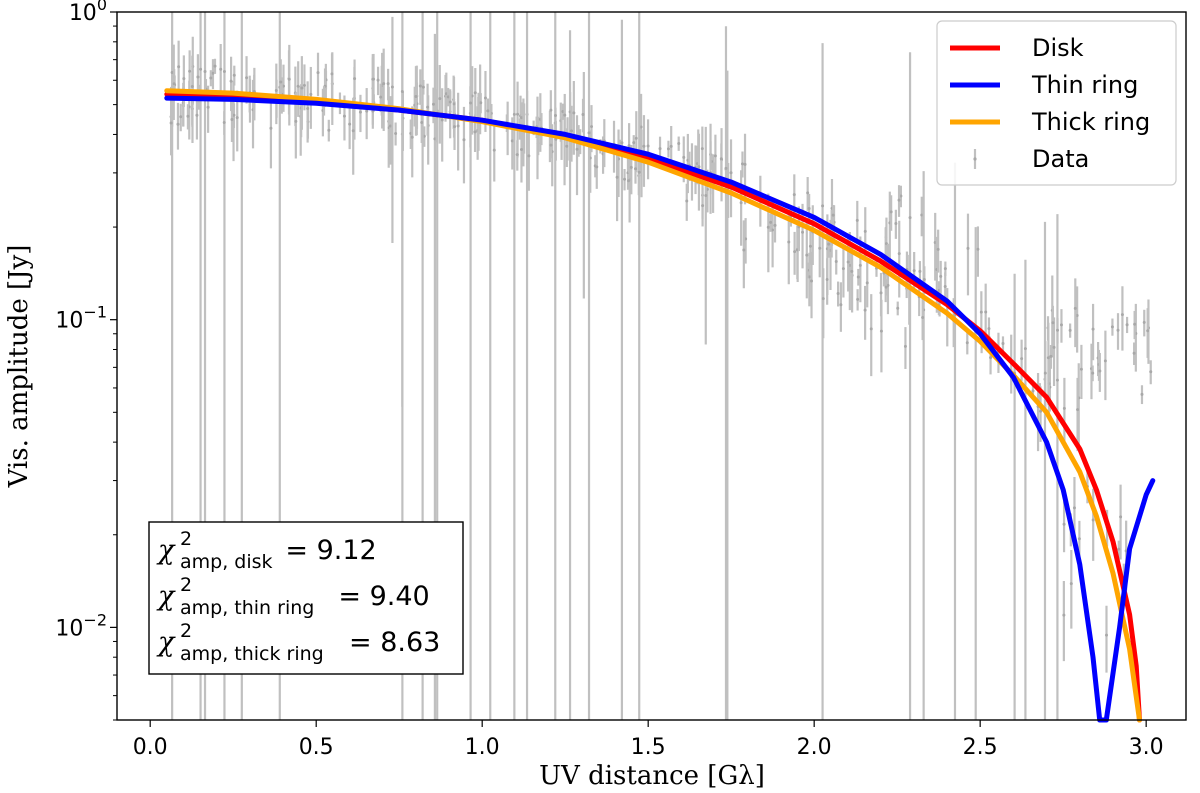 The height and width of the screenshot is (793, 1200). I want to click on annotation-subscript: amp, thin ring, so click(247, 608).